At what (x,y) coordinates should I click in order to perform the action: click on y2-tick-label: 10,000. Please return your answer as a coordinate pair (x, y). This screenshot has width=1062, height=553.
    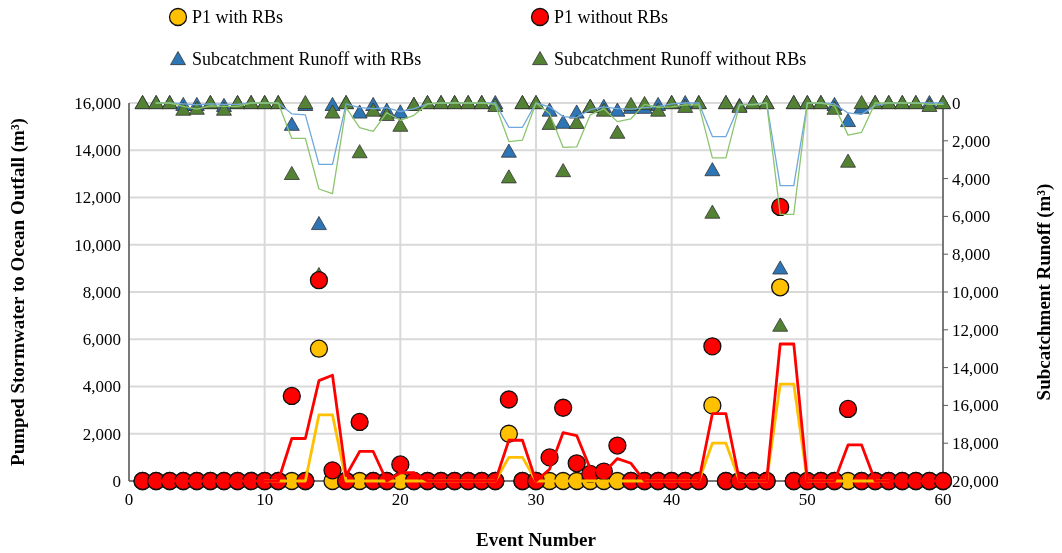
    Looking at the image, I should click on (975, 292).